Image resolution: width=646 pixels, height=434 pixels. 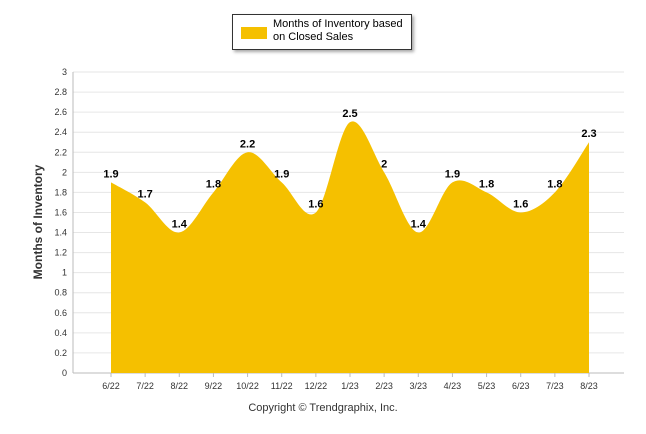 I want to click on data-label: 2.3, so click(x=588, y=134).